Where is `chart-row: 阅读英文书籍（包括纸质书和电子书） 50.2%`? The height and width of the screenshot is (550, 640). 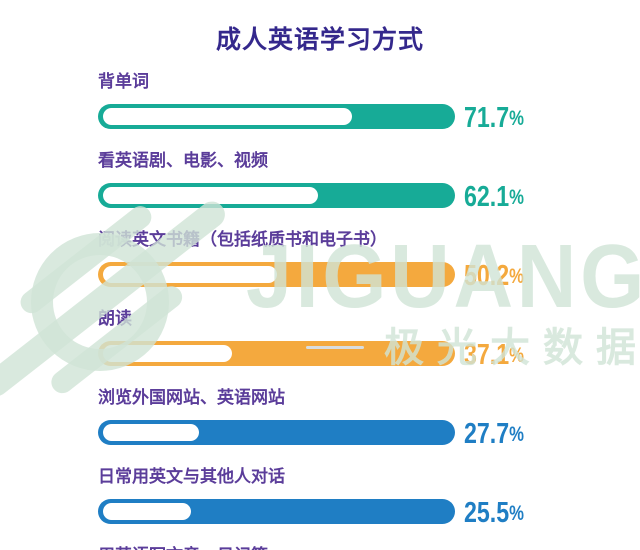
chart-row: 阅读英文书籍（包括纸质书和电子书） 50.2% is located at coordinates (348, 261).